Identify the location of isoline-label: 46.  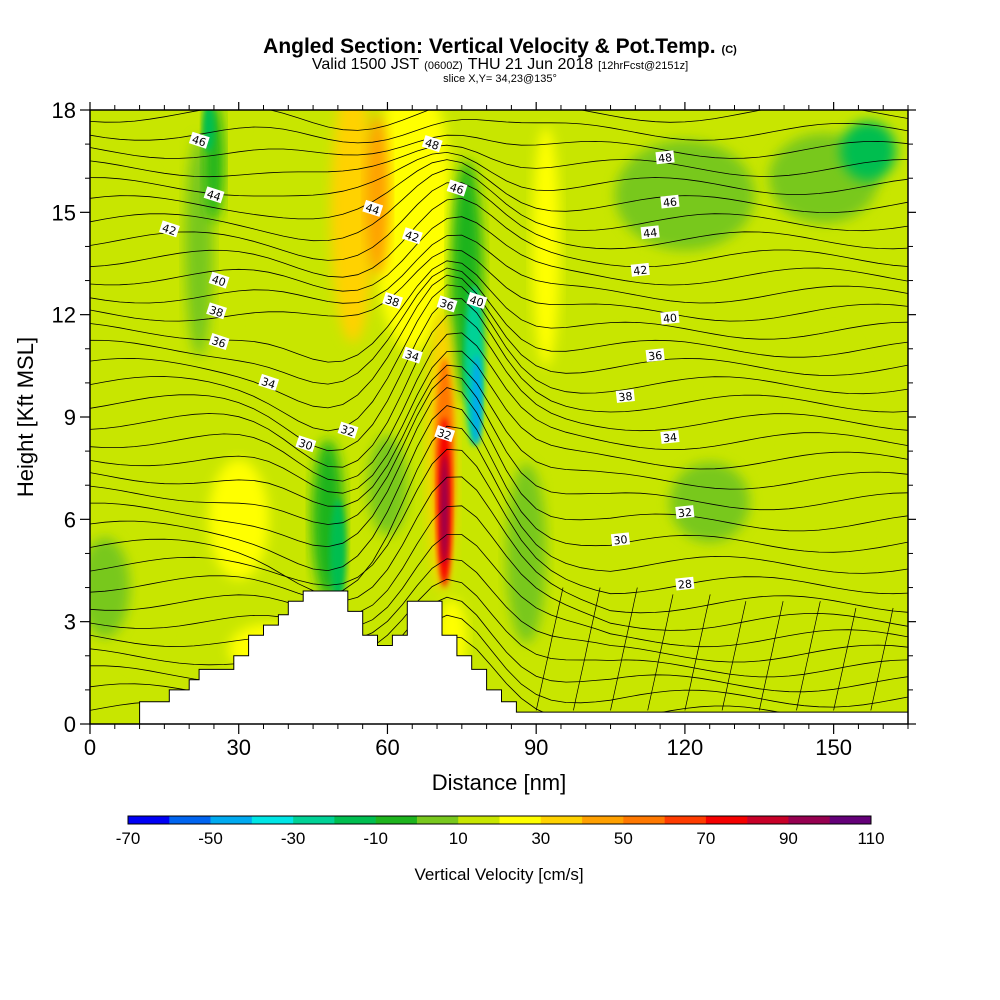
(670, 202).